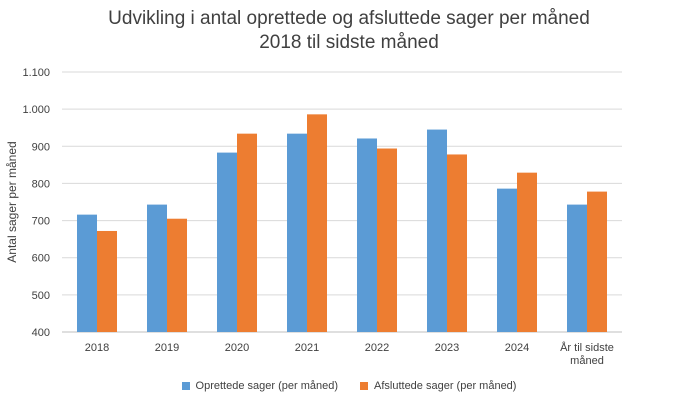 This screenshot has width=698, height=403. I want to click on x-tick-label: måned, so click(587, 361).